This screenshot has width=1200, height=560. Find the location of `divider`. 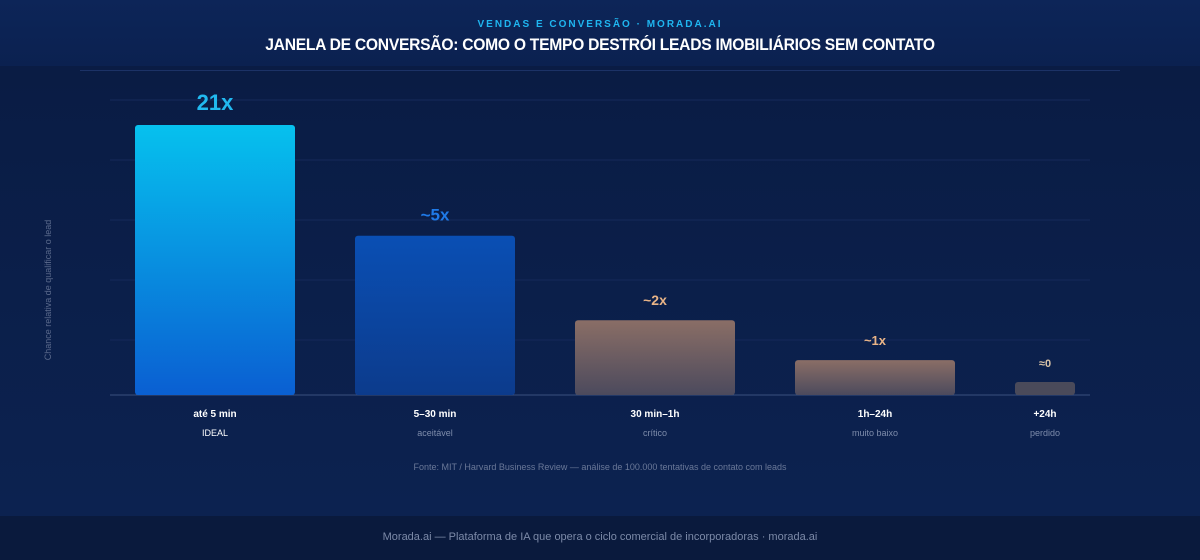

divider is located at coordinates (600, 70).